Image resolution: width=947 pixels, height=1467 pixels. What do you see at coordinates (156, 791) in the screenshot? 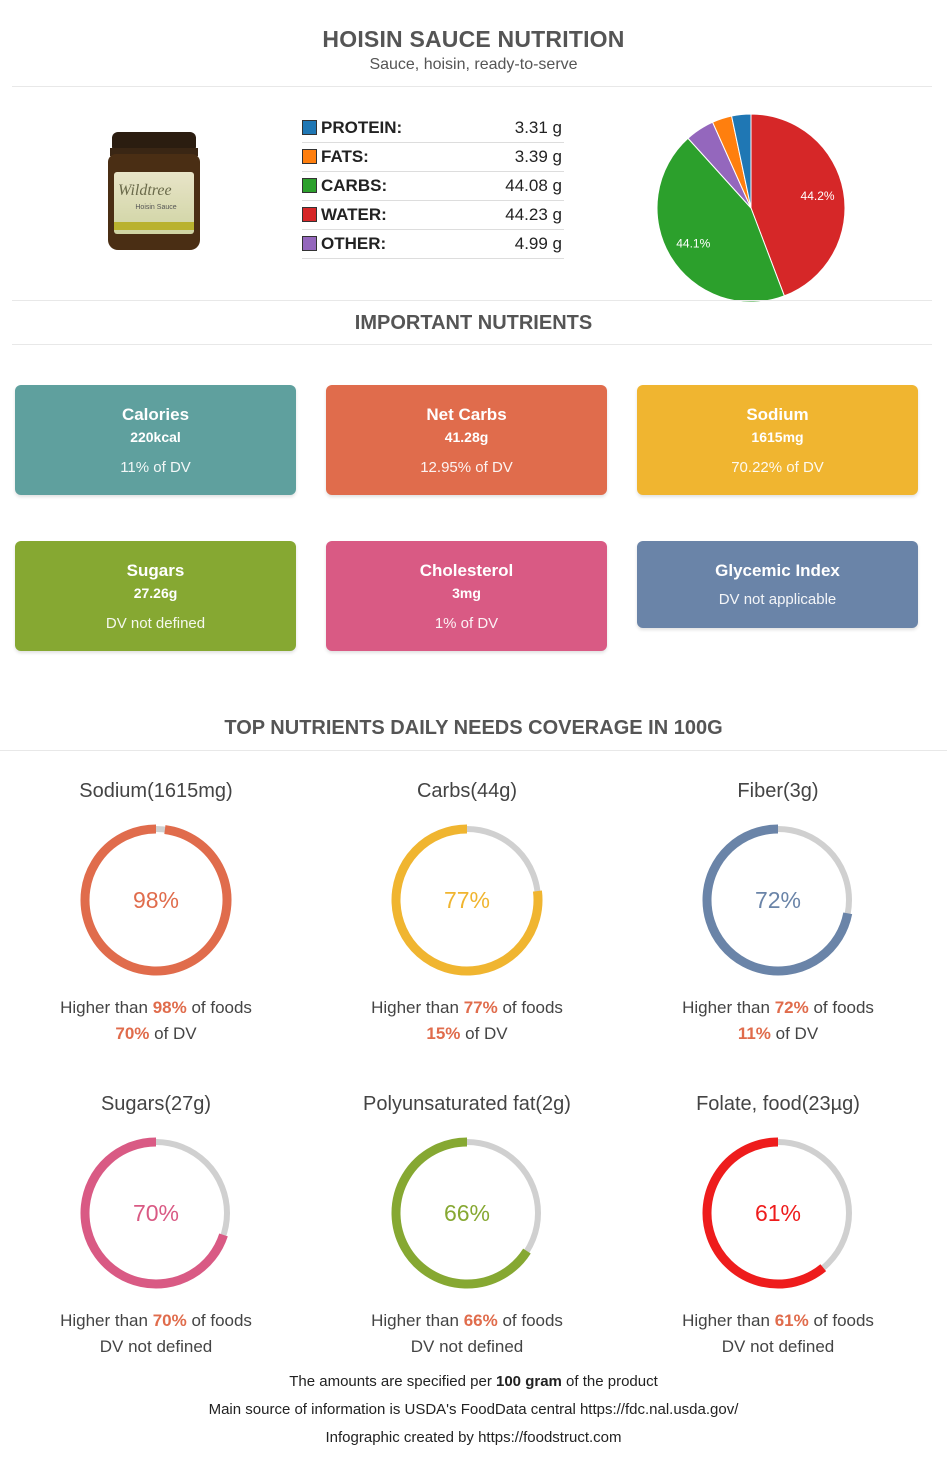
I see `gauge-name: Sodium(1615mg)` at bounding box center [156, 791].